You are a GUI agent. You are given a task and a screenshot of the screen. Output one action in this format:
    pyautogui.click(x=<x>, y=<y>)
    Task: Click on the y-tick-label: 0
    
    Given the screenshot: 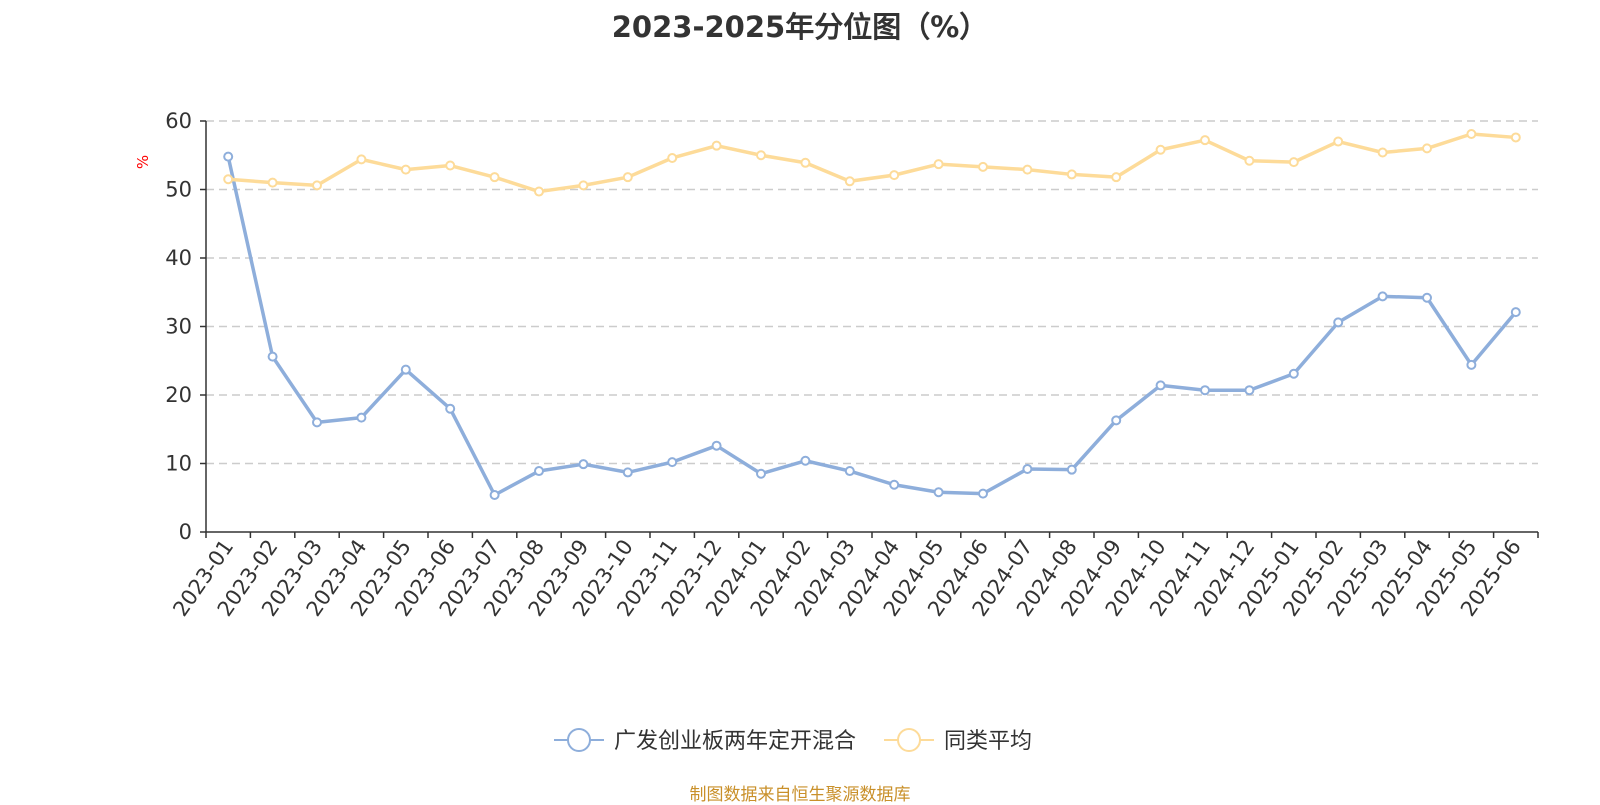 What is the action you would take?
    pyautogui.click(x=185, y=532)
    